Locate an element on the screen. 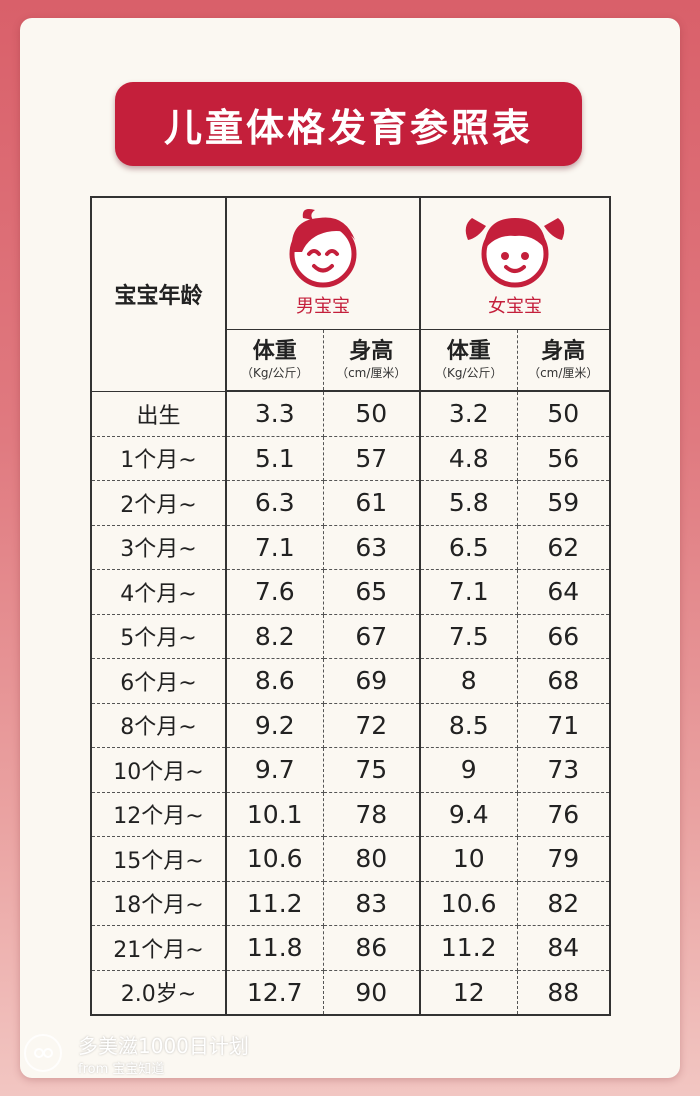  table-row: 18个月~ 11.2 83 10.6 82 is located at coordinates (350, 903).